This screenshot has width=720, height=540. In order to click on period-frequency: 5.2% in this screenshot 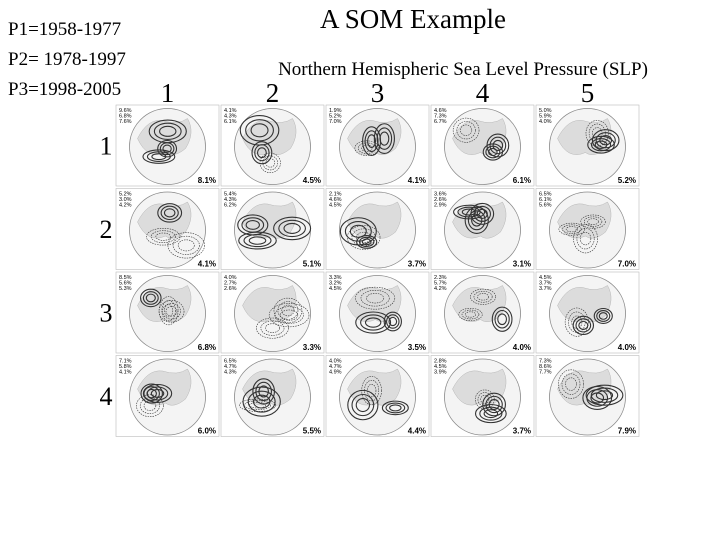, I will do `click(335, 117)`.